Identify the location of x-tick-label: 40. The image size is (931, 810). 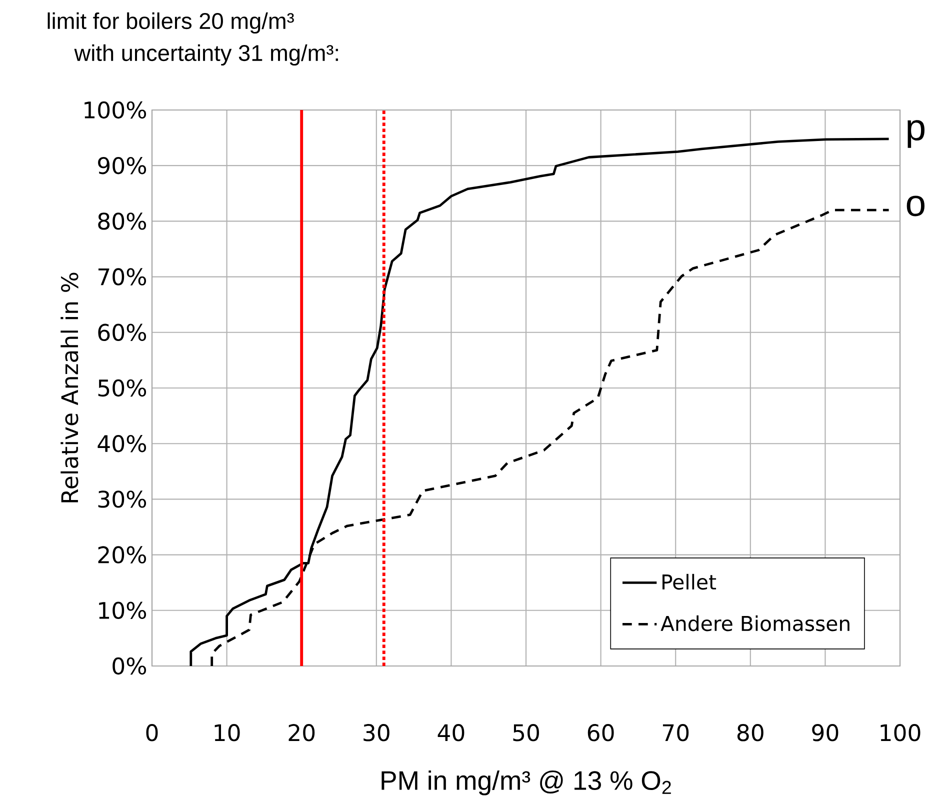
(451, 733).